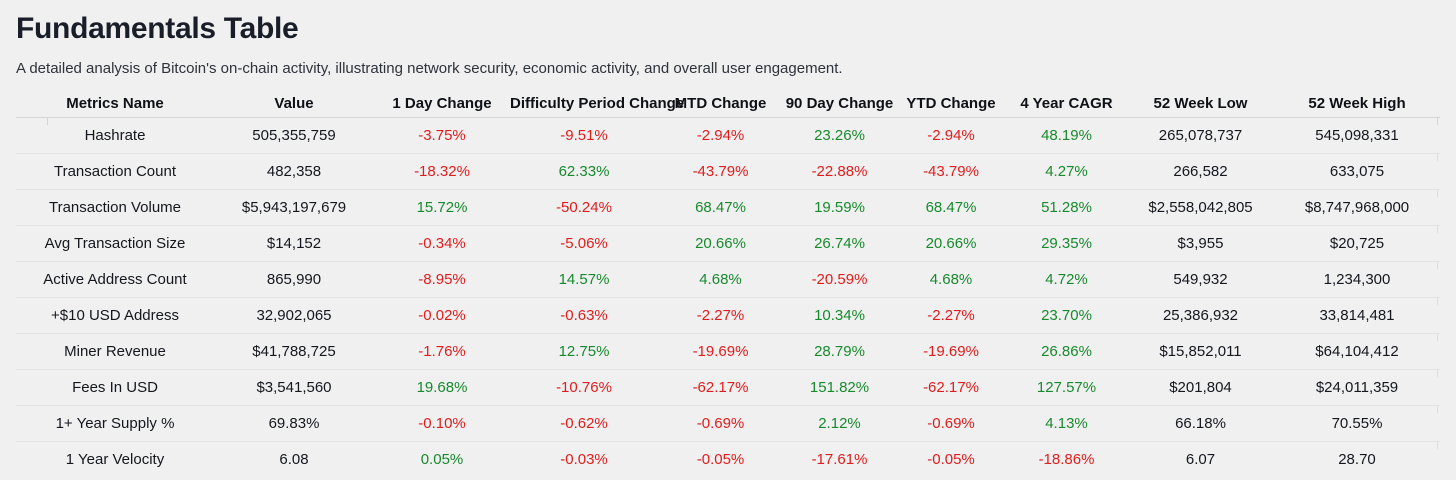 The width and height of the screenshot is (1456, 480). Describe the element at coordinates (1357, 387) in the screenshot. I see `52-week-high-cell: $24,011,359` at that location.